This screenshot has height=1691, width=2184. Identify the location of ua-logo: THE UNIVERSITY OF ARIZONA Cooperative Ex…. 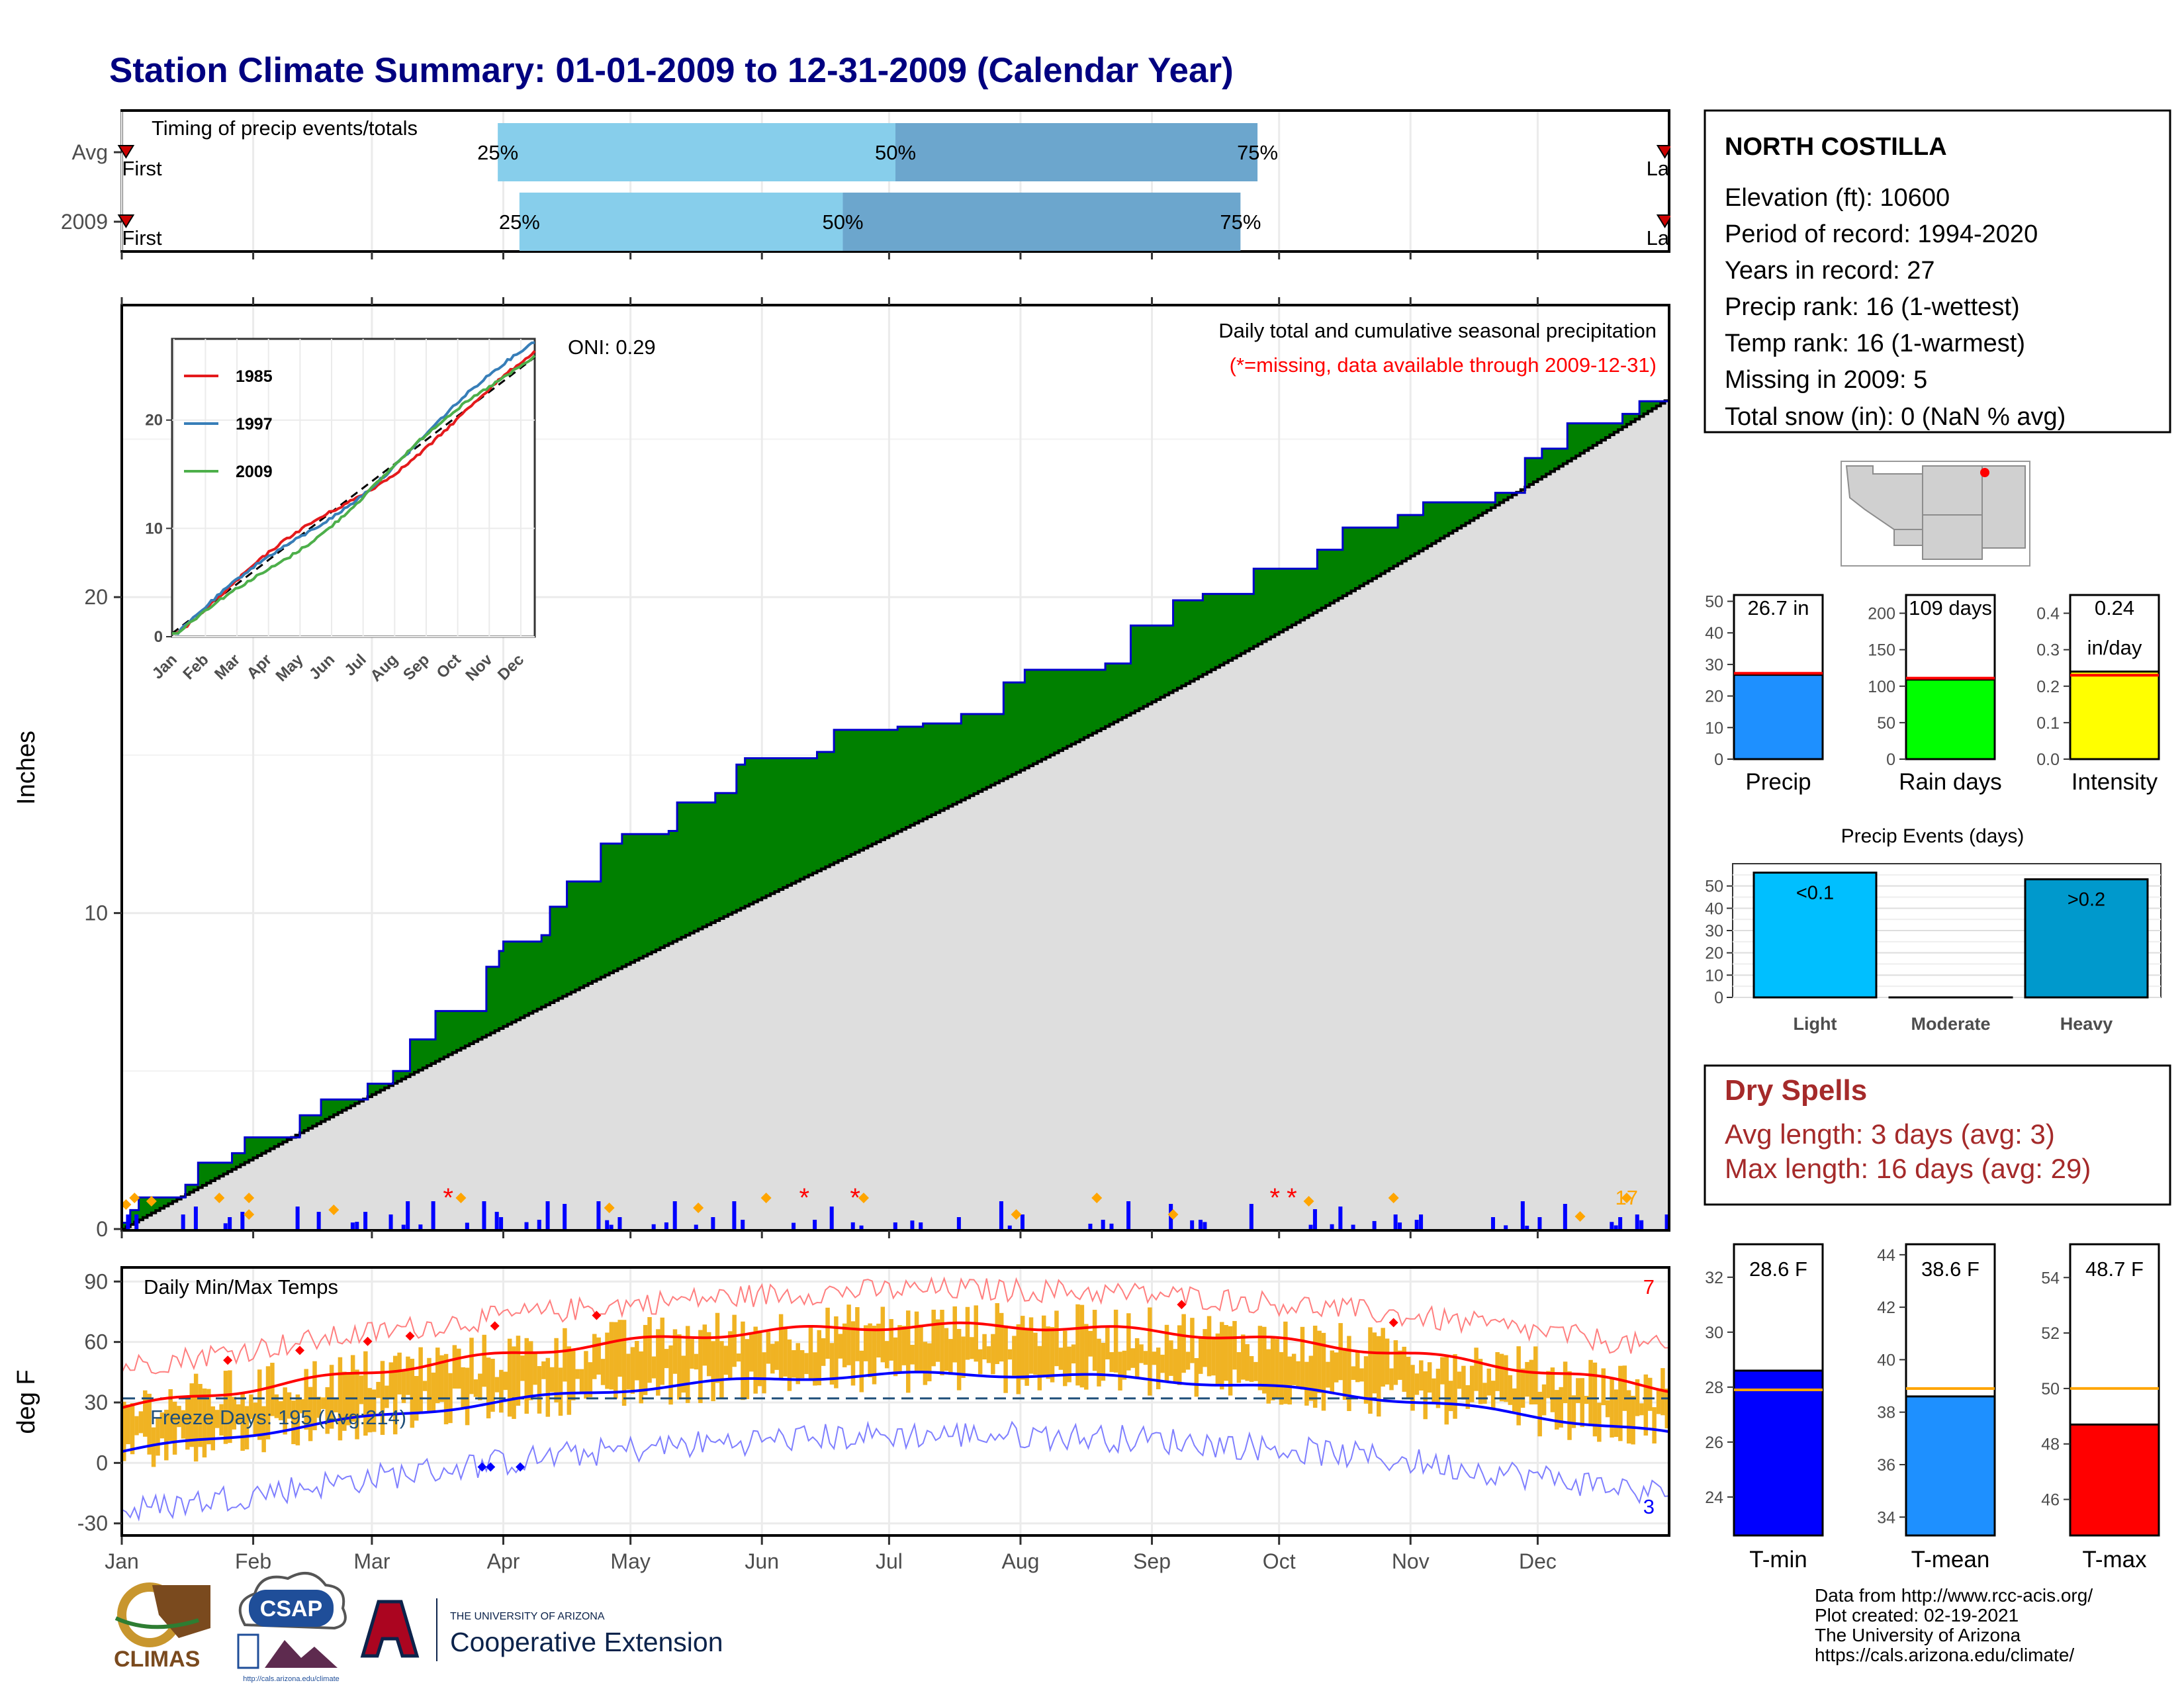
(543, 1629).